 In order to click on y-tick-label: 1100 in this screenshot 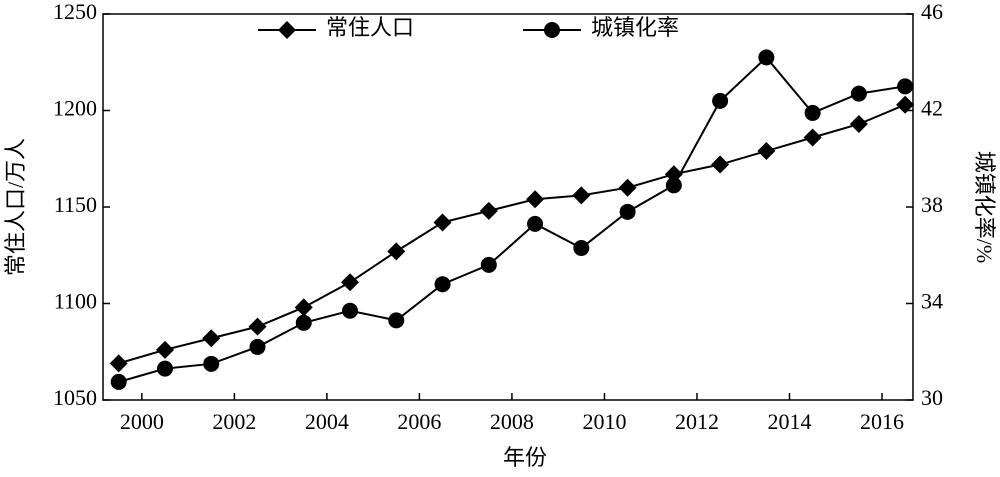, I will do `click(75, 301)`.